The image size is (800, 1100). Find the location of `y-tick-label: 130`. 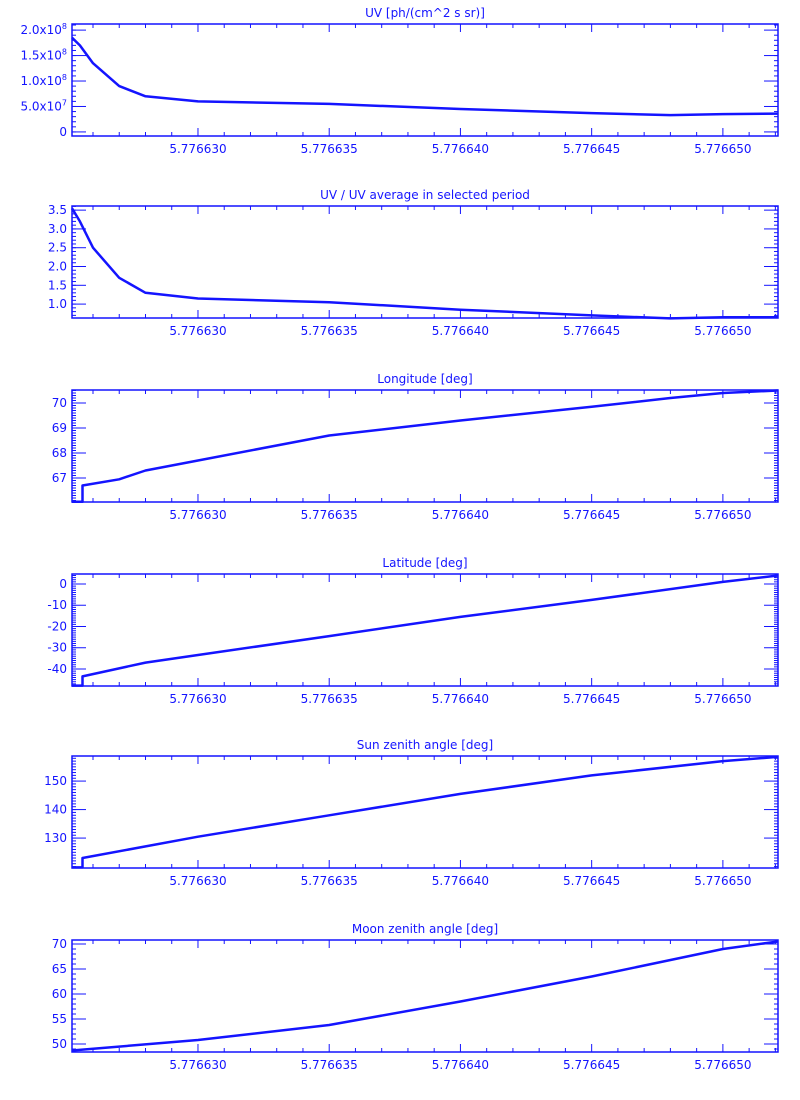

y-tick-label: 130 is located at coordinates (55, 838).